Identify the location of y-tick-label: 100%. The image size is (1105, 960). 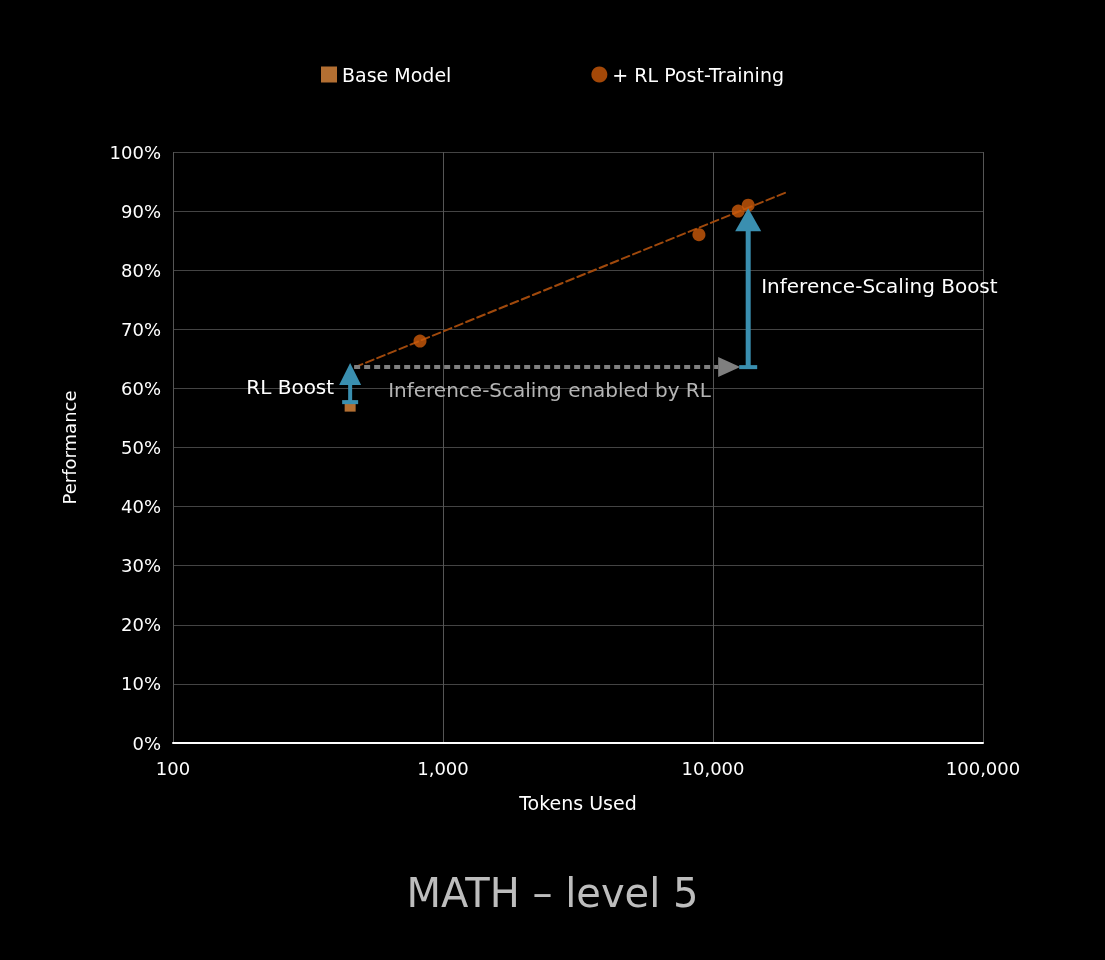
(135, 152).